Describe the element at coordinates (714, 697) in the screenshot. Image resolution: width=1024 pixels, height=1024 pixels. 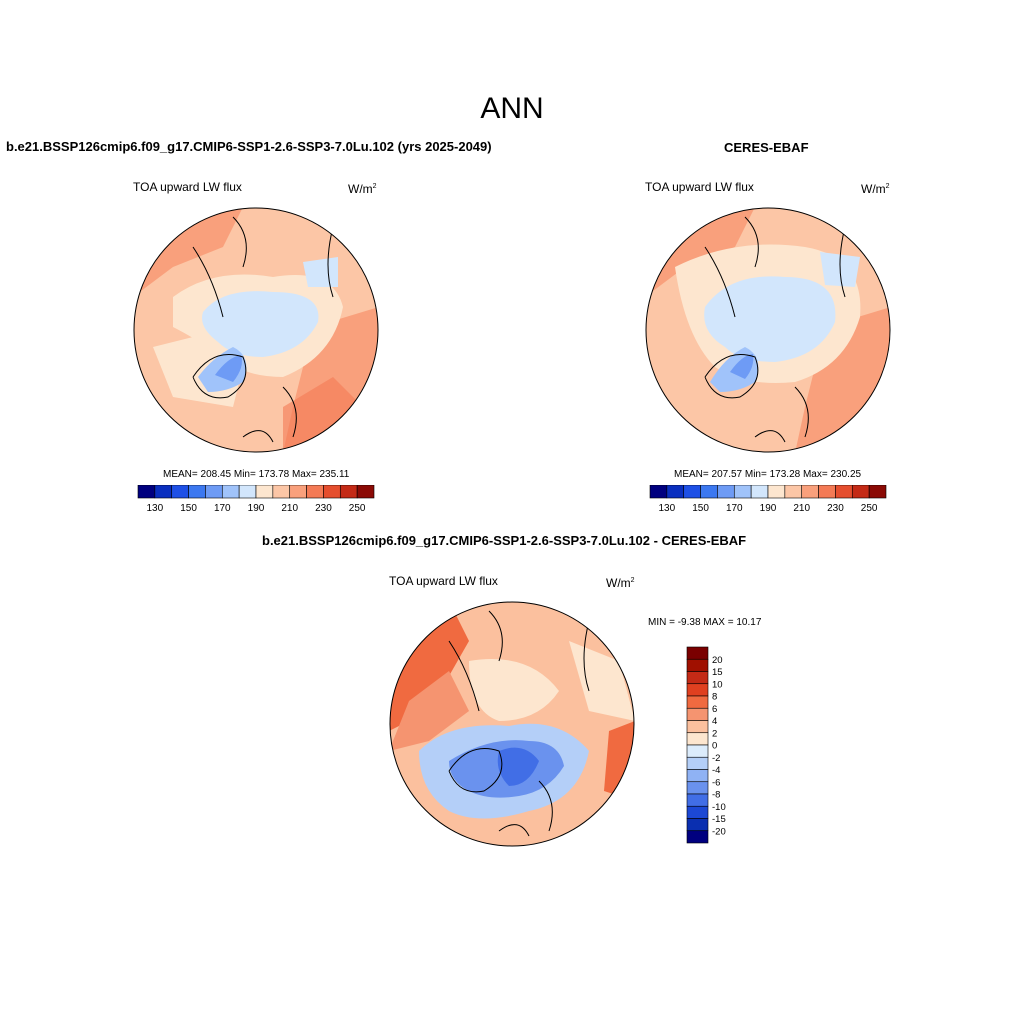
I see `panel-3-colorbar-tick-label: 8` at that location.